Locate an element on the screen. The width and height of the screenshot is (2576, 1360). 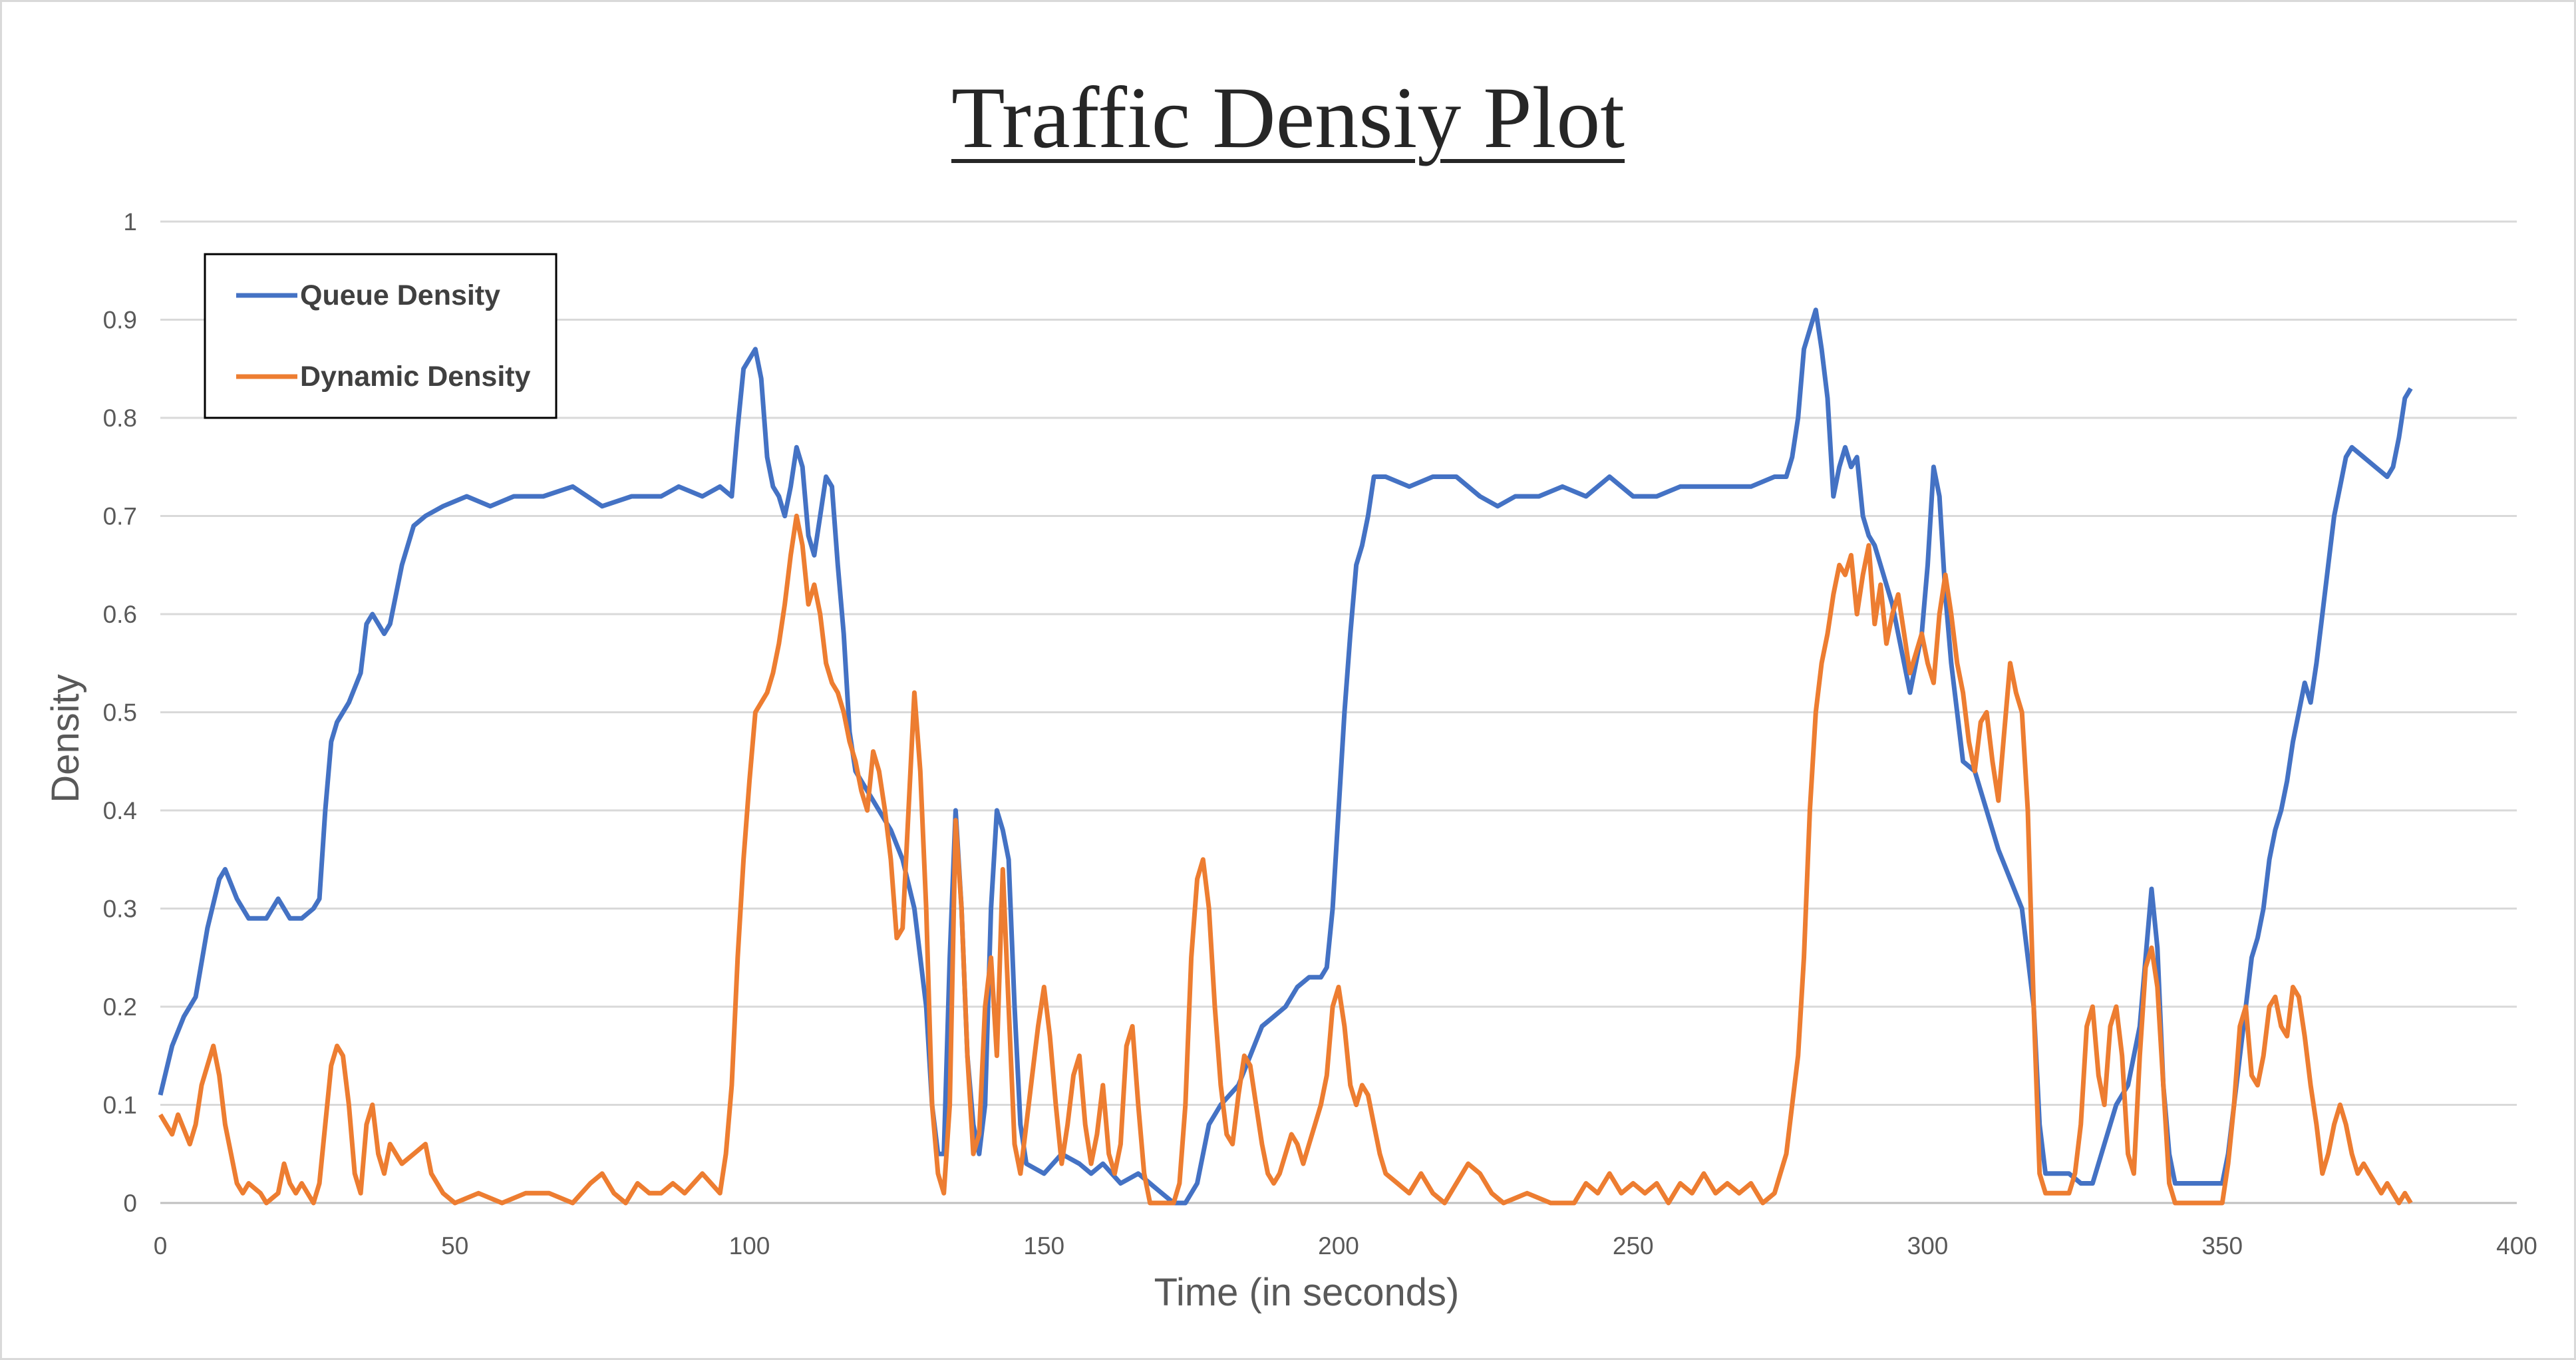
x-tick-label: 100 is located at coordinates (749, 1246).